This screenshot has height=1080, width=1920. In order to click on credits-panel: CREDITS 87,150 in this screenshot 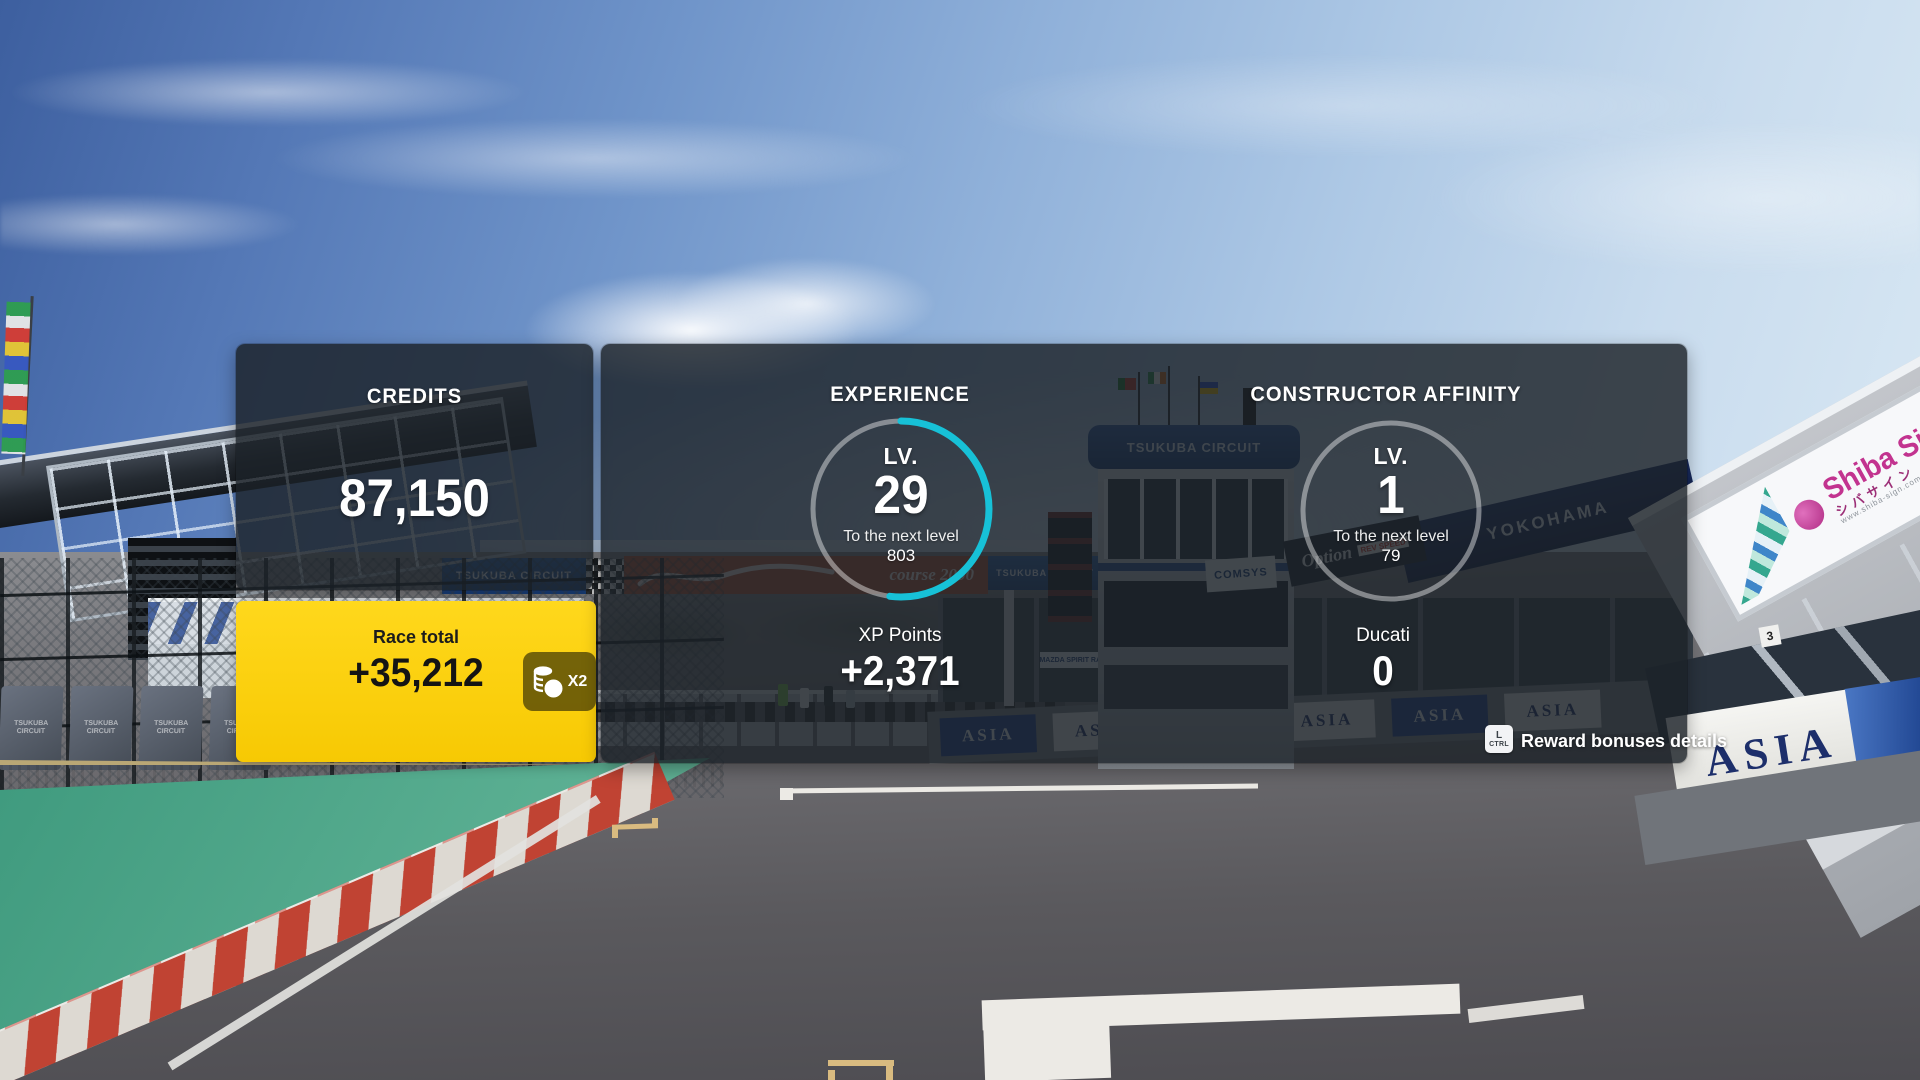, I will do `click(414, 467)`.